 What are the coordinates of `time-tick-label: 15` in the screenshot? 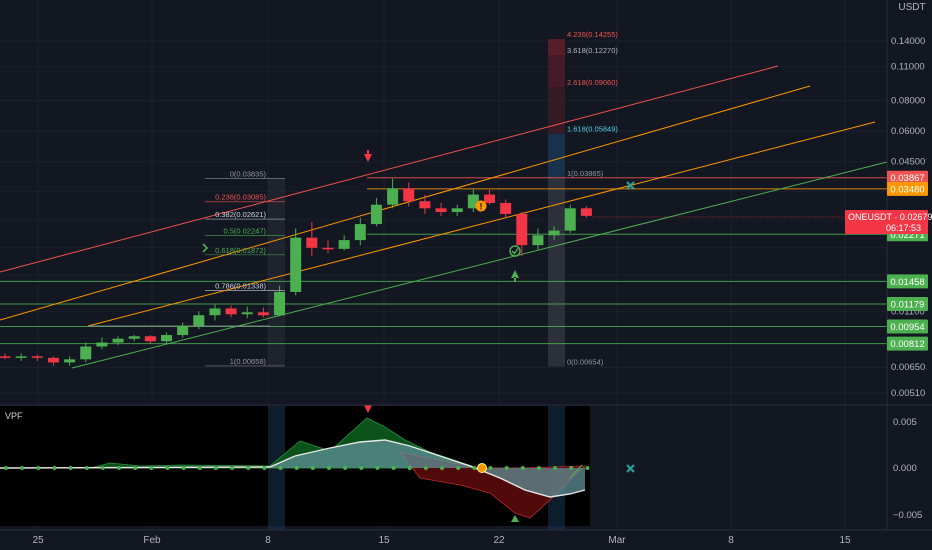 It's located at (384, 540).